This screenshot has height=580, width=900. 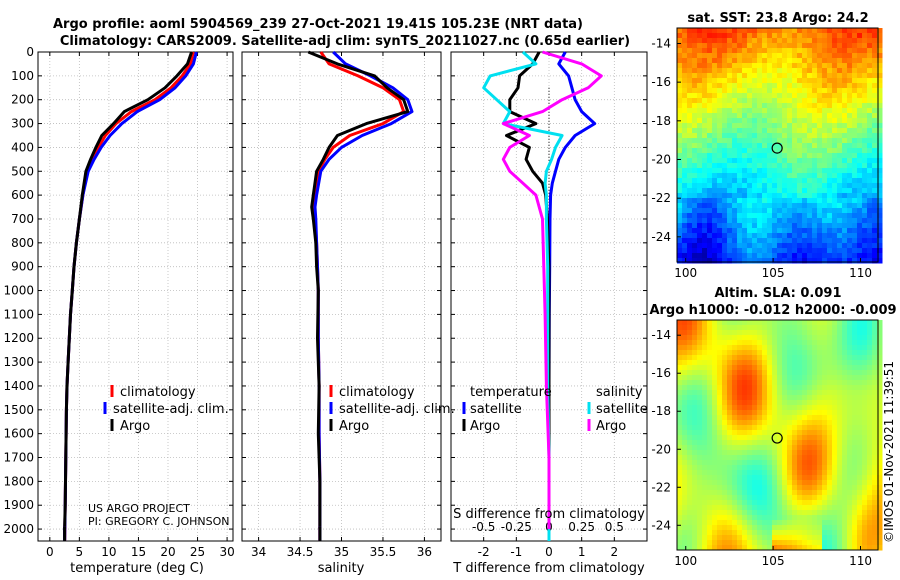 What do you see at coordinates (777, 435) in the screenshot?
I see `map-frame` at bounding box center [777, 435].